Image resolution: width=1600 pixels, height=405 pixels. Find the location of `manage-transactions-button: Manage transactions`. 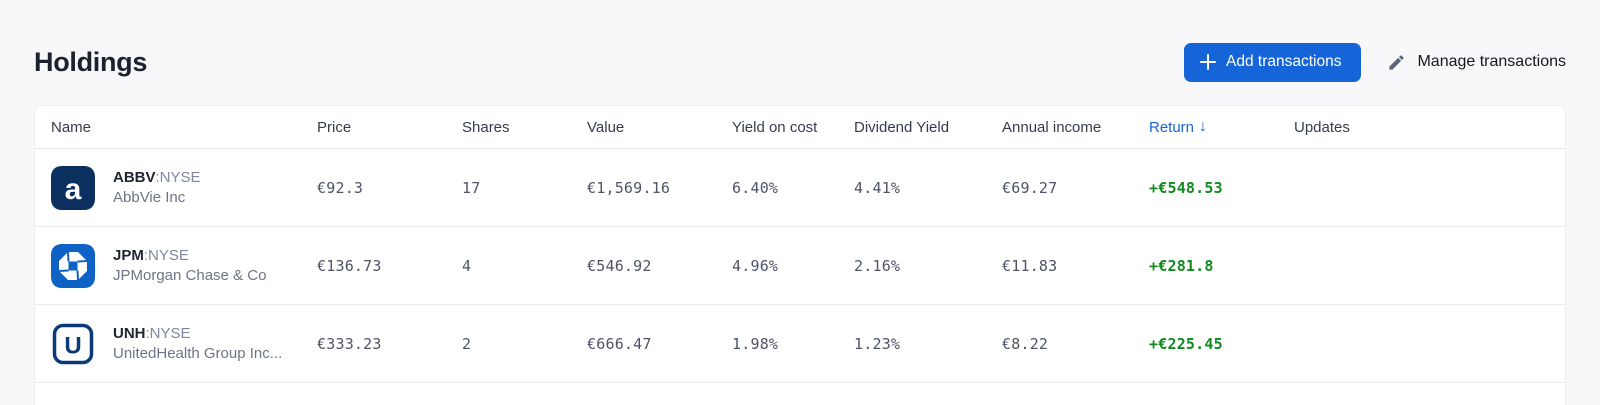

manage-transactions-button: Manage transactions is located at coordinates (1476, 62).